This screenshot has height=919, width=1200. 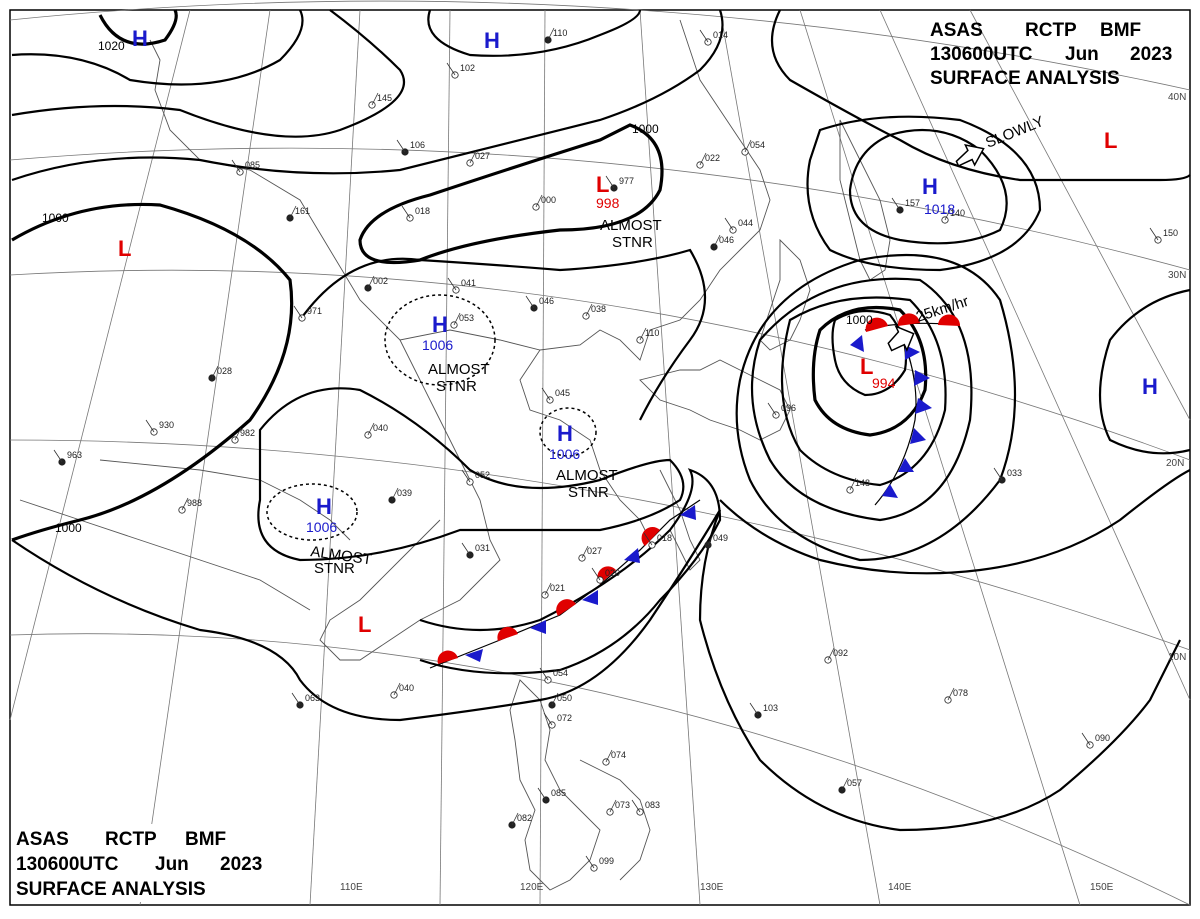 What do you see at coordinates (475, 550) in the screenshot?
I see `station-plot: 031` at bounding box center [475, 550].